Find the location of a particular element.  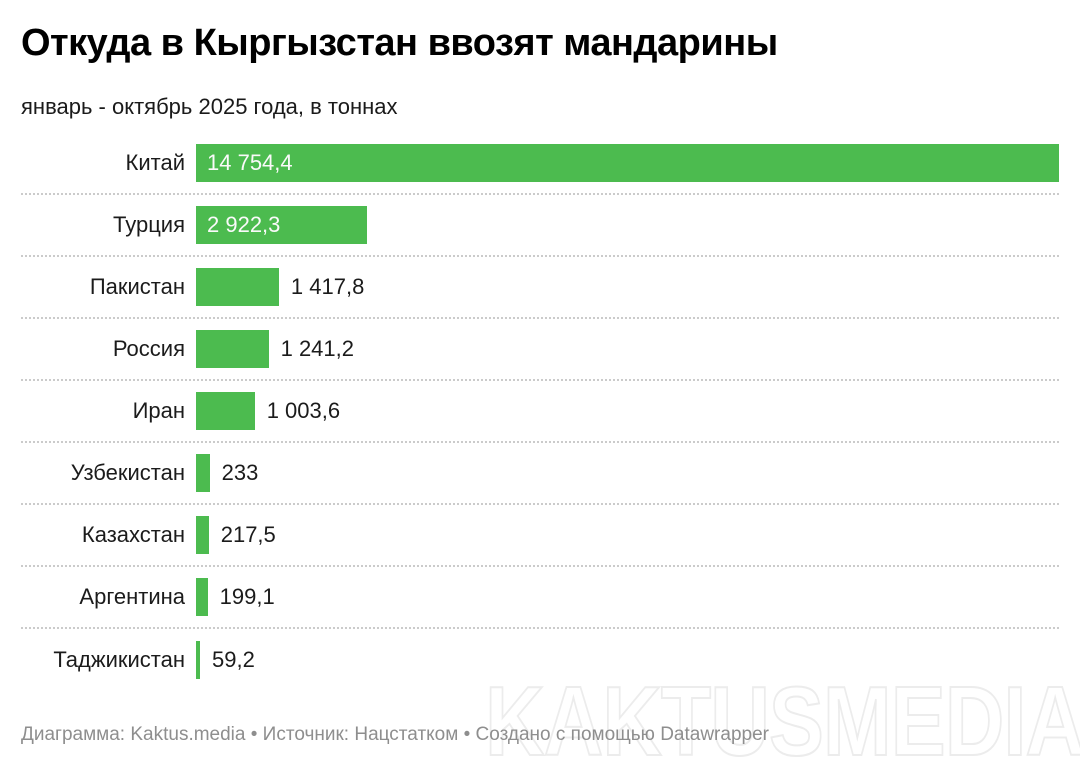

bar: 2 922,3 is located at coordinates (281, 225).